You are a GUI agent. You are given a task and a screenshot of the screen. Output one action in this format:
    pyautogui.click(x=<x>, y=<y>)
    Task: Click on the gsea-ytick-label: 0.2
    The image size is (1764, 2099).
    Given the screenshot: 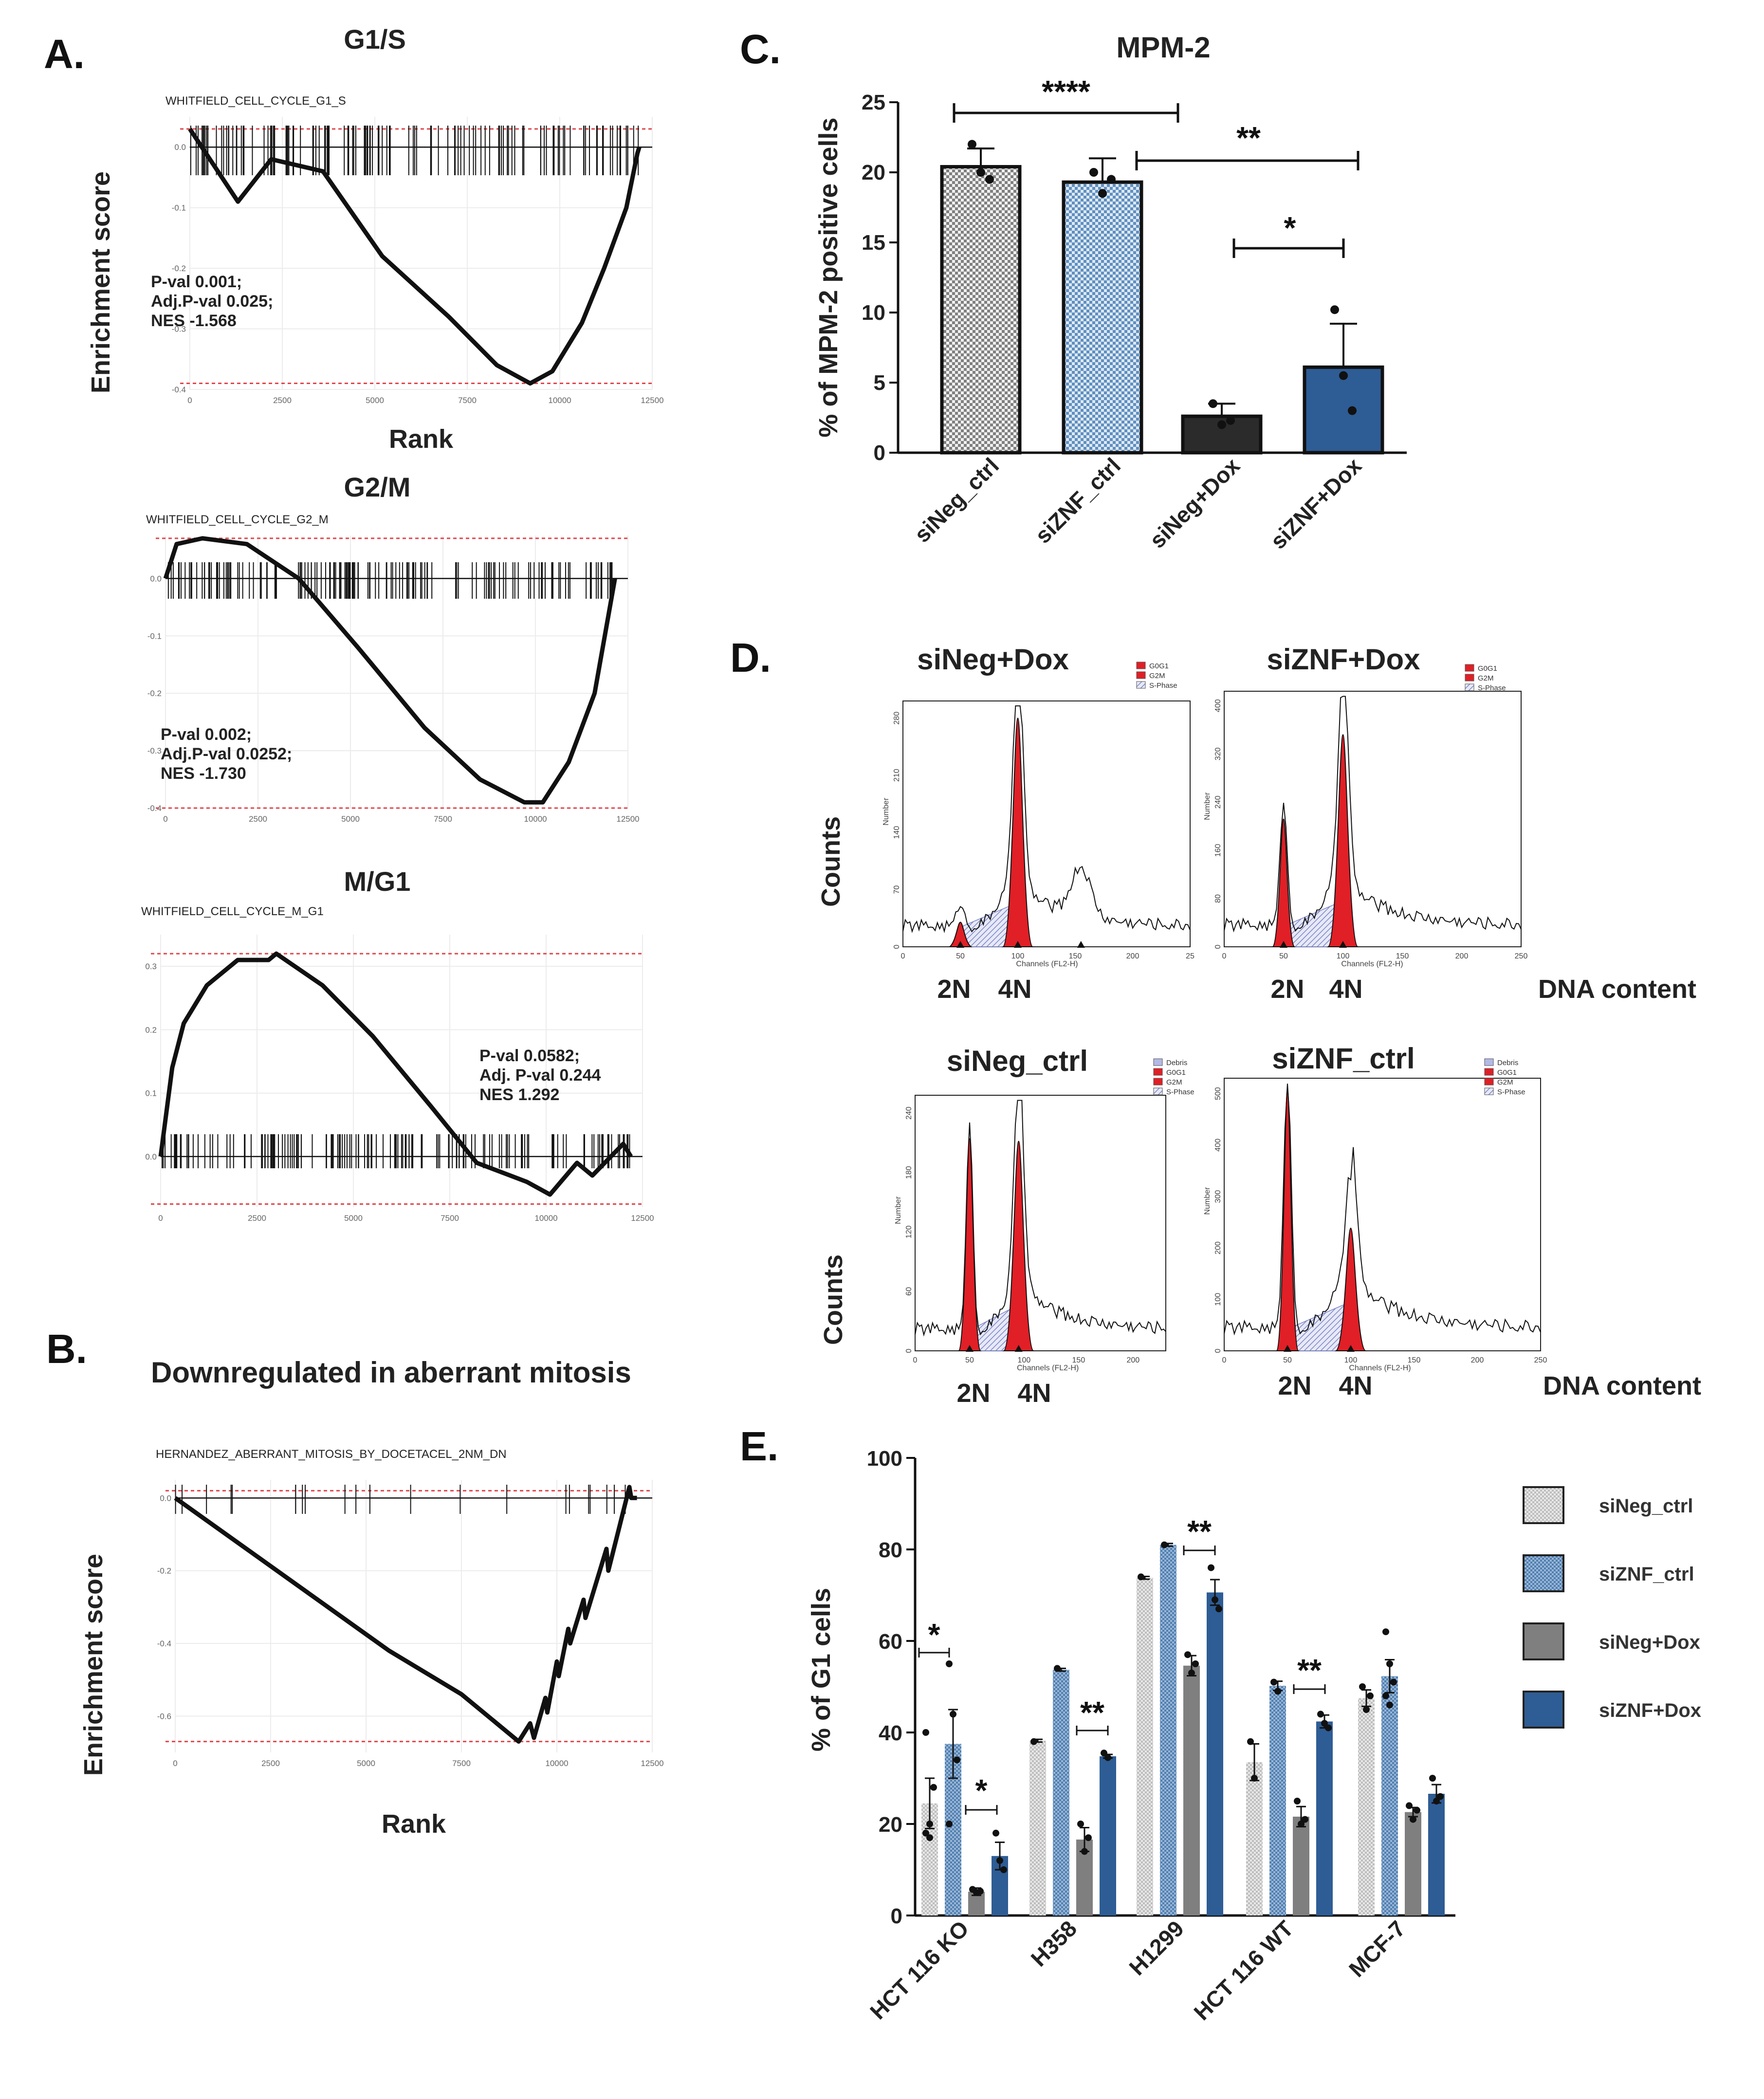 What is the action you would take?
    pyautogui.click(x=151, y=1029)
    